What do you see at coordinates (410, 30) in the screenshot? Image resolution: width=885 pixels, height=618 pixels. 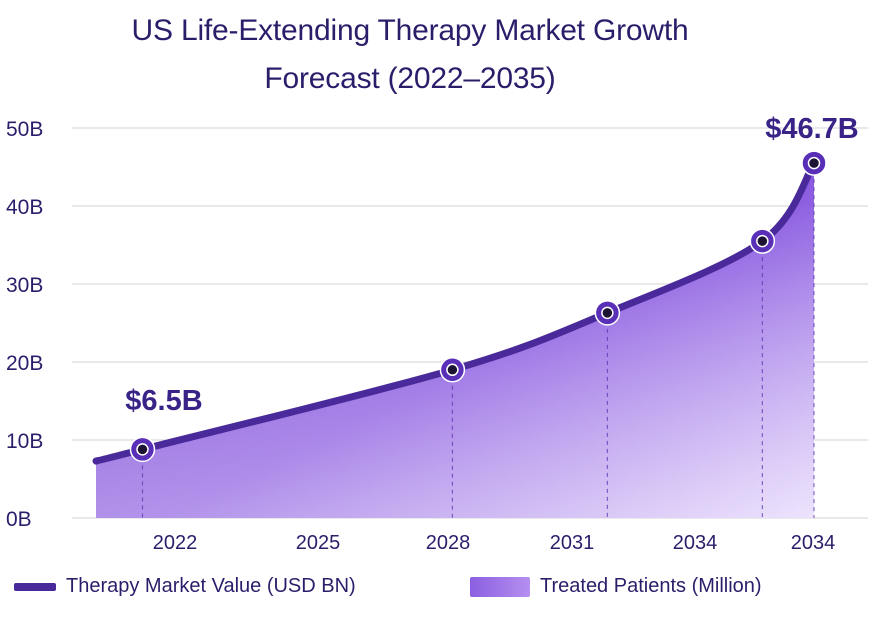 I see `chart-title-line-1: US Life-Extending Therapy Market Growth` at bounding box center [410, 30].